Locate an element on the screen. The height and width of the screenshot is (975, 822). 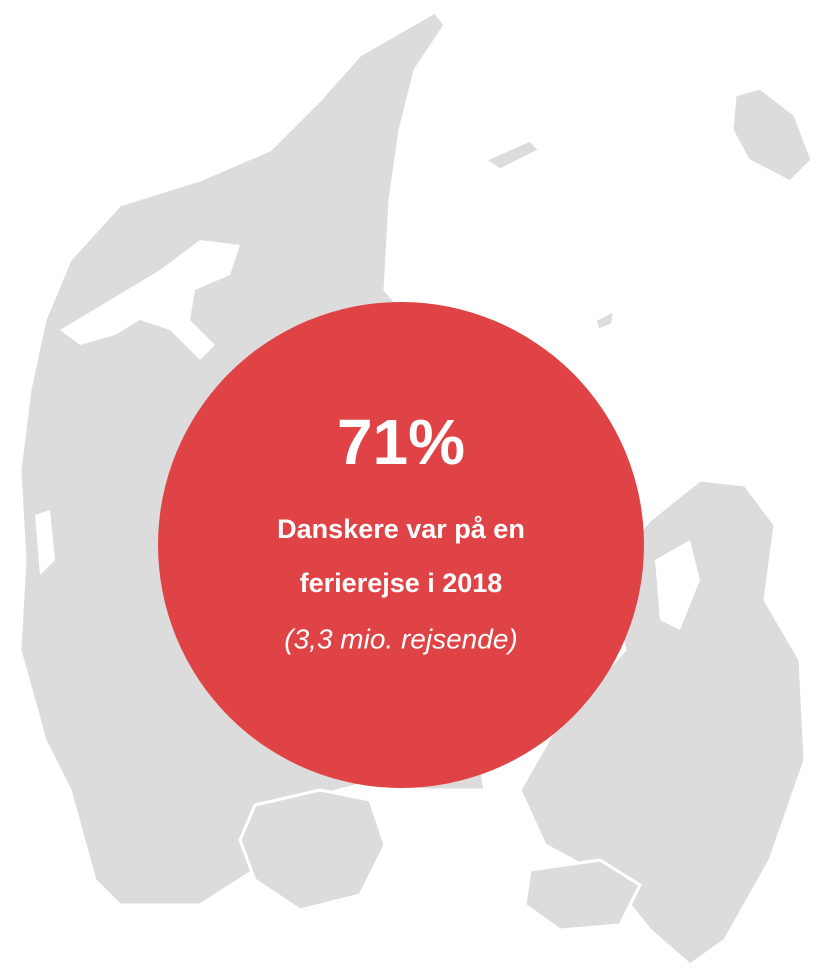
headline: 71% is located at coordinates (401, 442).